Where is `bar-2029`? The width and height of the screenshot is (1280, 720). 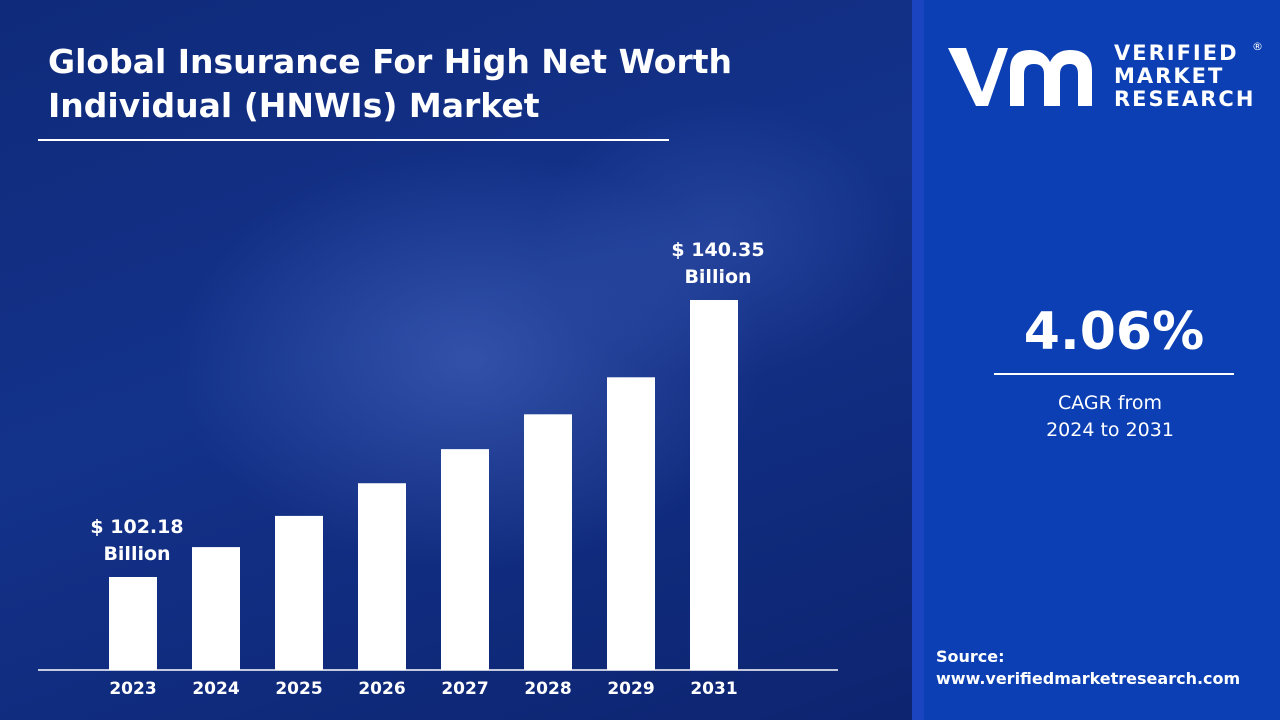 bar-2029 is located at coordinates (631, 523).